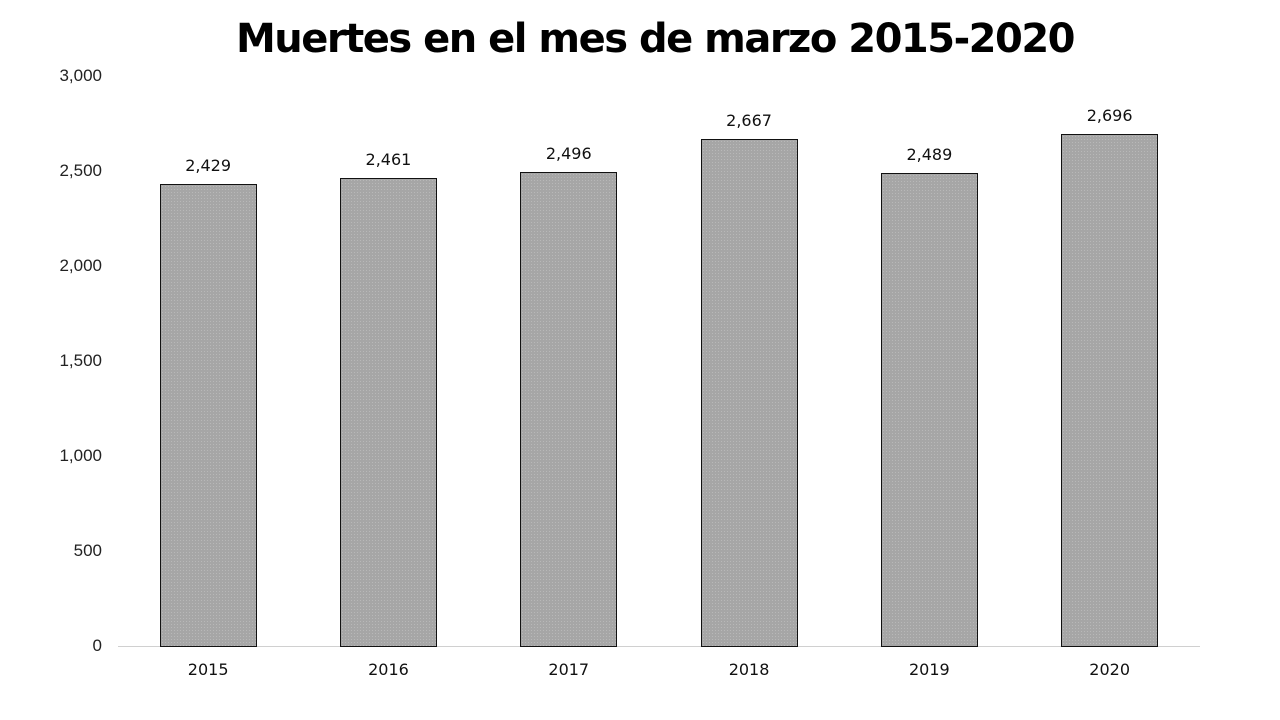 This screenshot has height=720, width=1280. I want to click on data-label: 2,667, so click(749, 121).